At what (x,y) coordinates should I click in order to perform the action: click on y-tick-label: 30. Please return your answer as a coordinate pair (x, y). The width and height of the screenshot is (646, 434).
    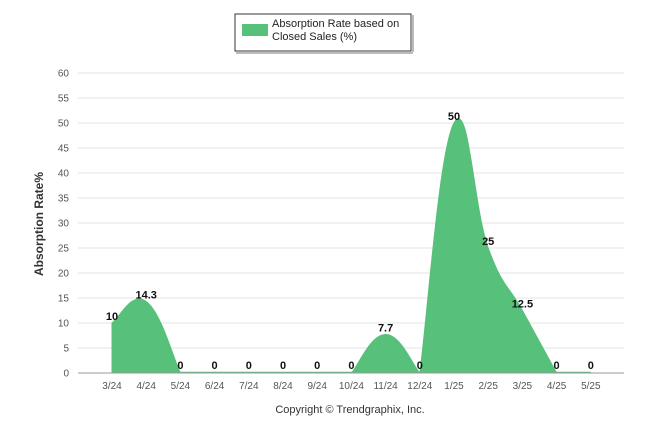
    Looking at the image, I should click on (64, 224).